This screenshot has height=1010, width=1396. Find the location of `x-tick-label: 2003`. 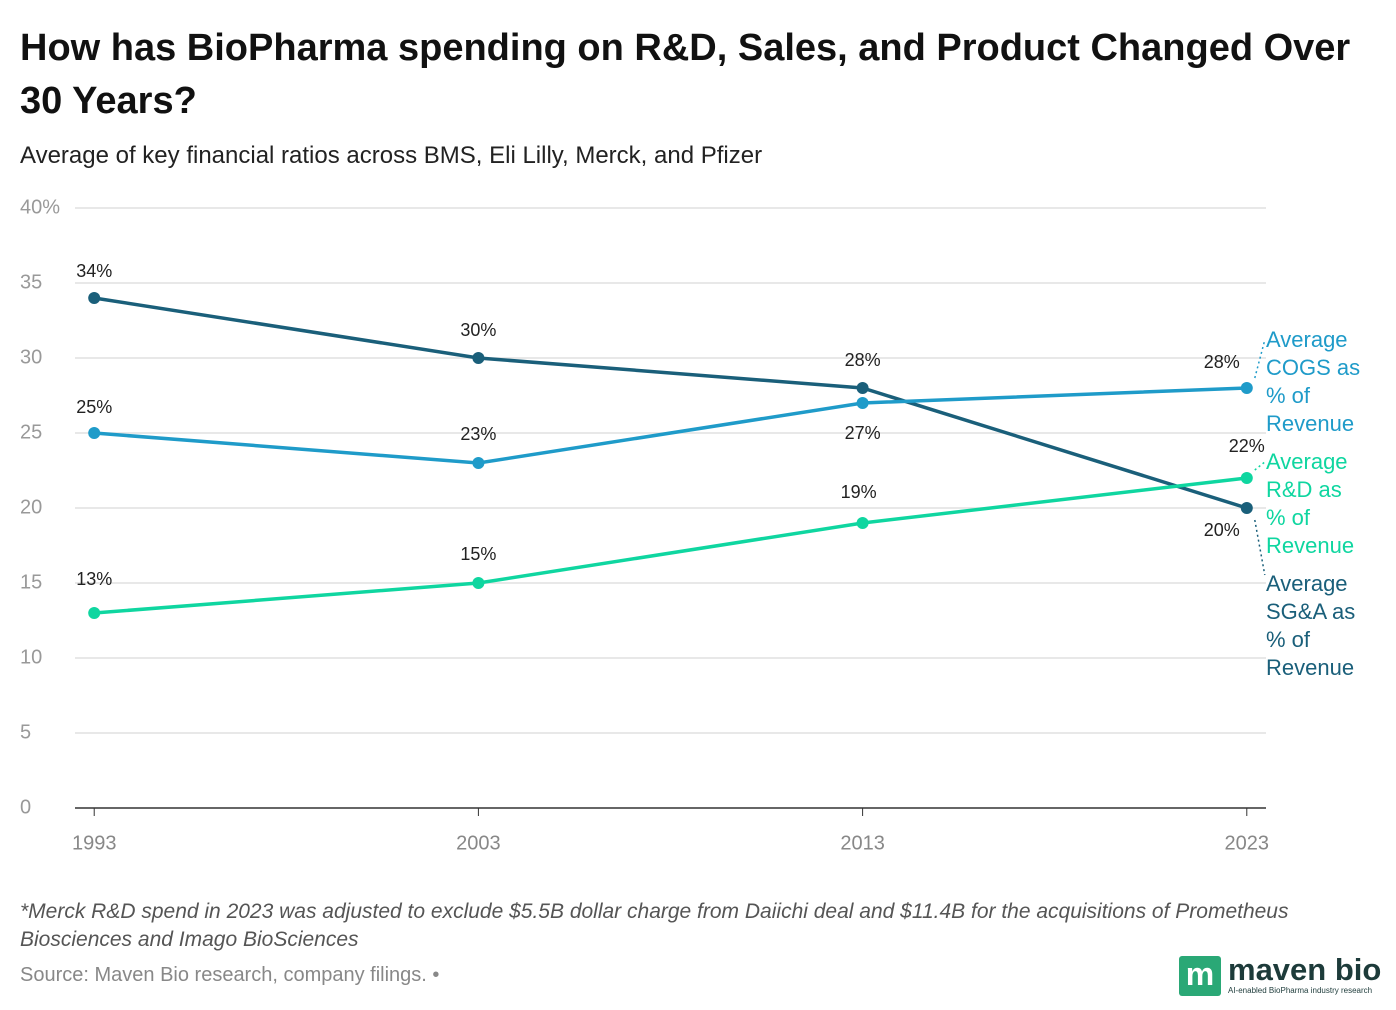

x-tick-label: 2003 is located at coordinates (478, 843).